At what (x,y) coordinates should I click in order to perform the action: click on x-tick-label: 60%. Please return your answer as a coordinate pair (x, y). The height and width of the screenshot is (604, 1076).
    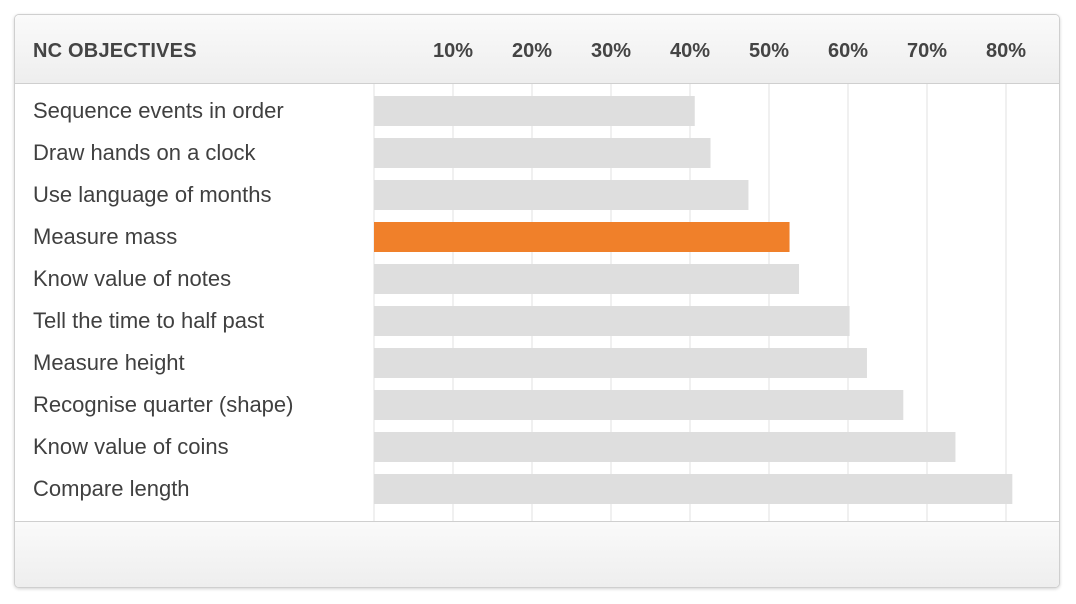
    Looking at the image, I should click on (848, 51).